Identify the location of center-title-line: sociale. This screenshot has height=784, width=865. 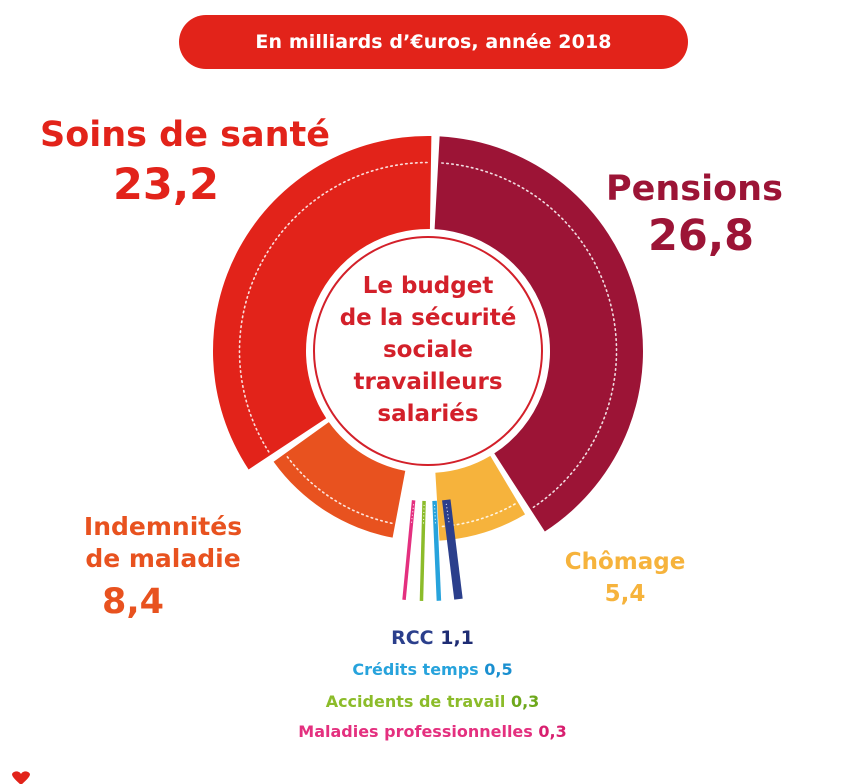
(427, 350).